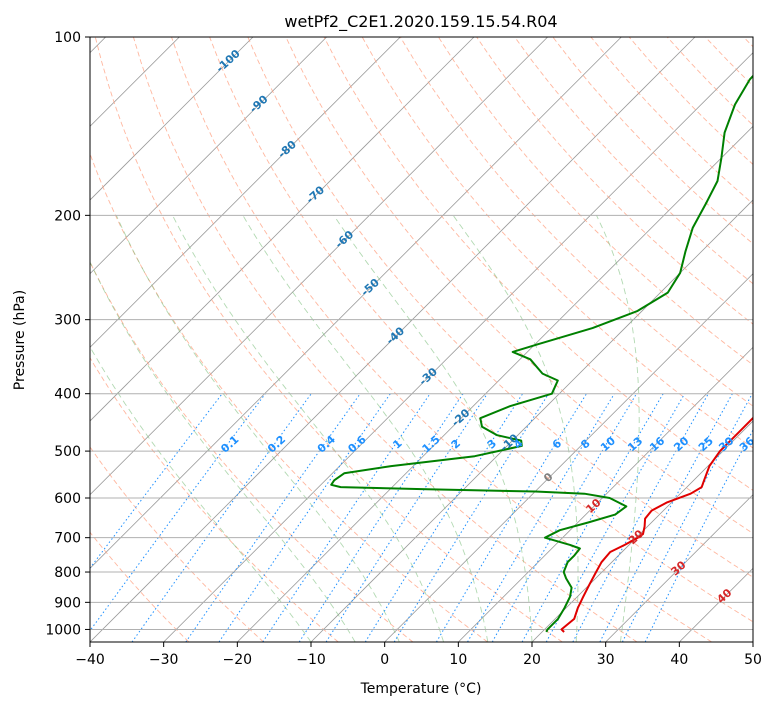 This screenshot has height=708, width=775. What do you see at coordinates (606, 660) in the screenshot?
I see `x-tick-label: 30` at bounding box center [606, 660].